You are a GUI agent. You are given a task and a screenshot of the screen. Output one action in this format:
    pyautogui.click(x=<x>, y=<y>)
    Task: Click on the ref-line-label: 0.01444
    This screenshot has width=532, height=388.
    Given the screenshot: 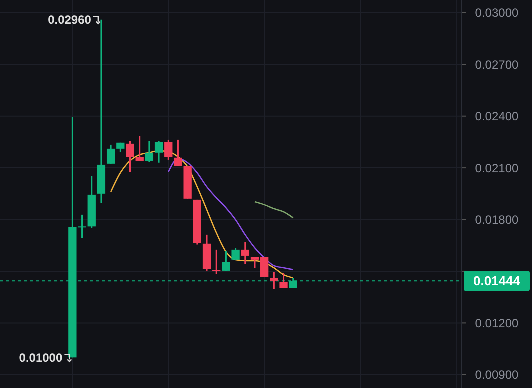 What is the action you would take?
    pyautogui.click(x=498, y=281)
    